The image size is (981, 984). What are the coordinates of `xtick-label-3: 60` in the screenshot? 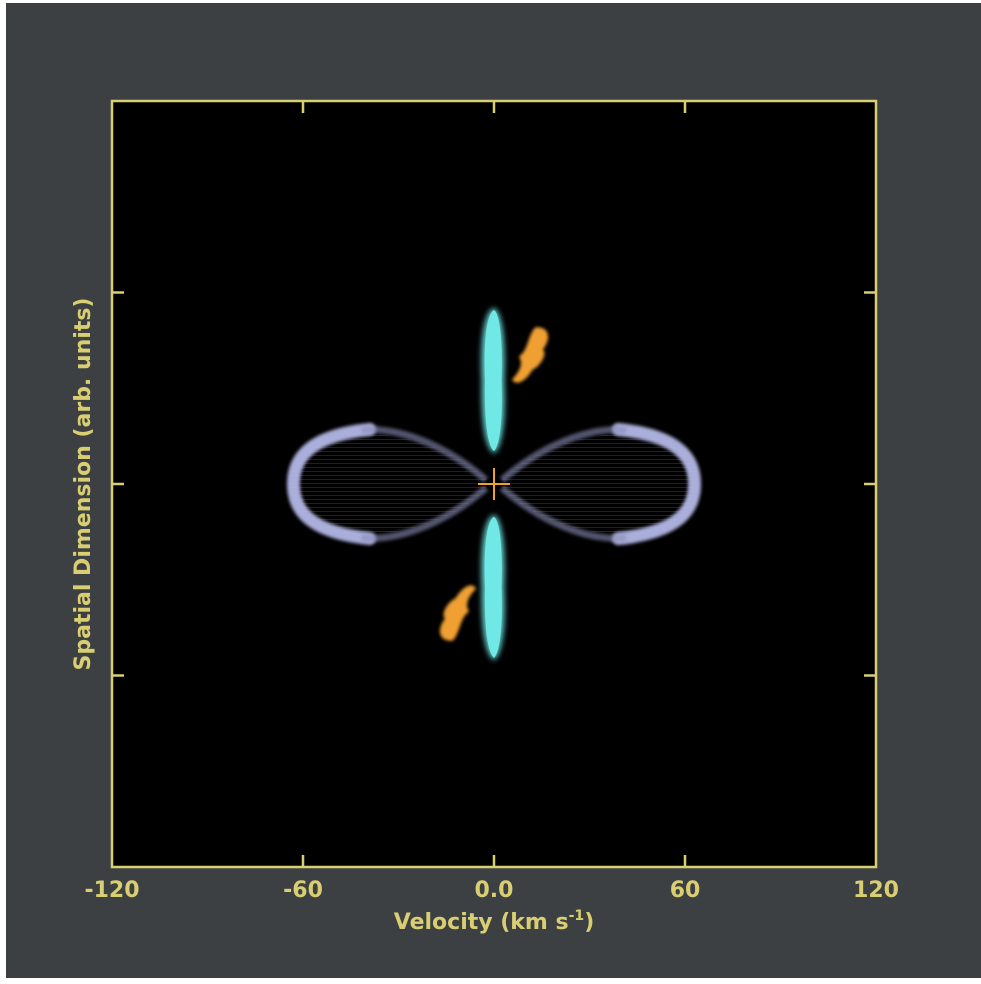 It's located at (685, 890).